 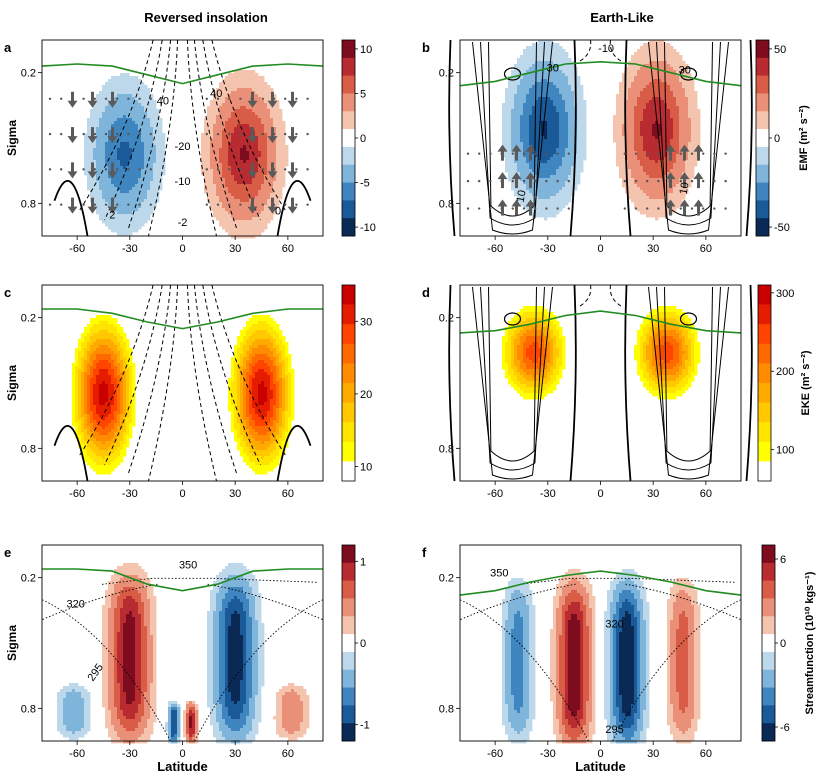 I want to click on colorbar-swatch, so click(x=348, y=138).